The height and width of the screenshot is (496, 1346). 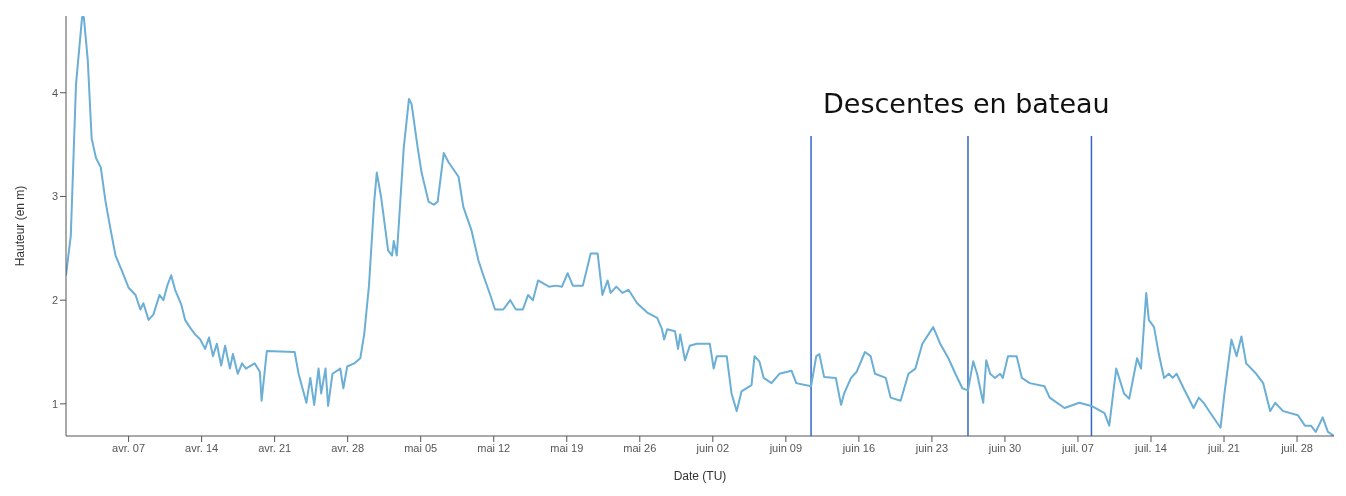 What do you see at coordinates (1077, 447) in the screenshot?
I see `x-tick-label: juil. 07` at bounding box center [1077, 447].